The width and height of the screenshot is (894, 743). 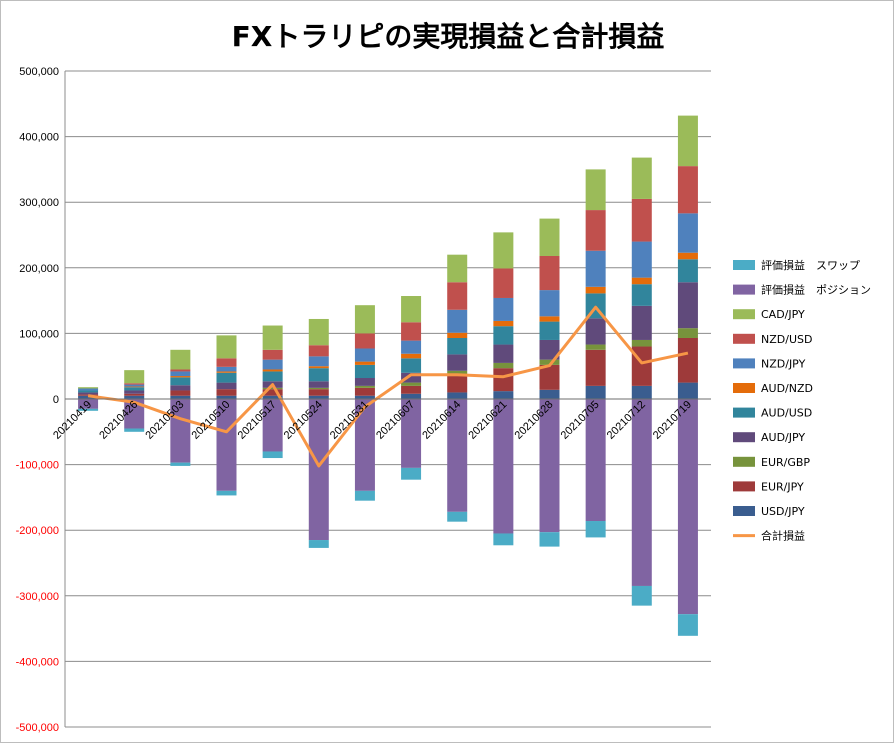 I want to click on y-tick-label: 200,000, so click(x=39, y=269).